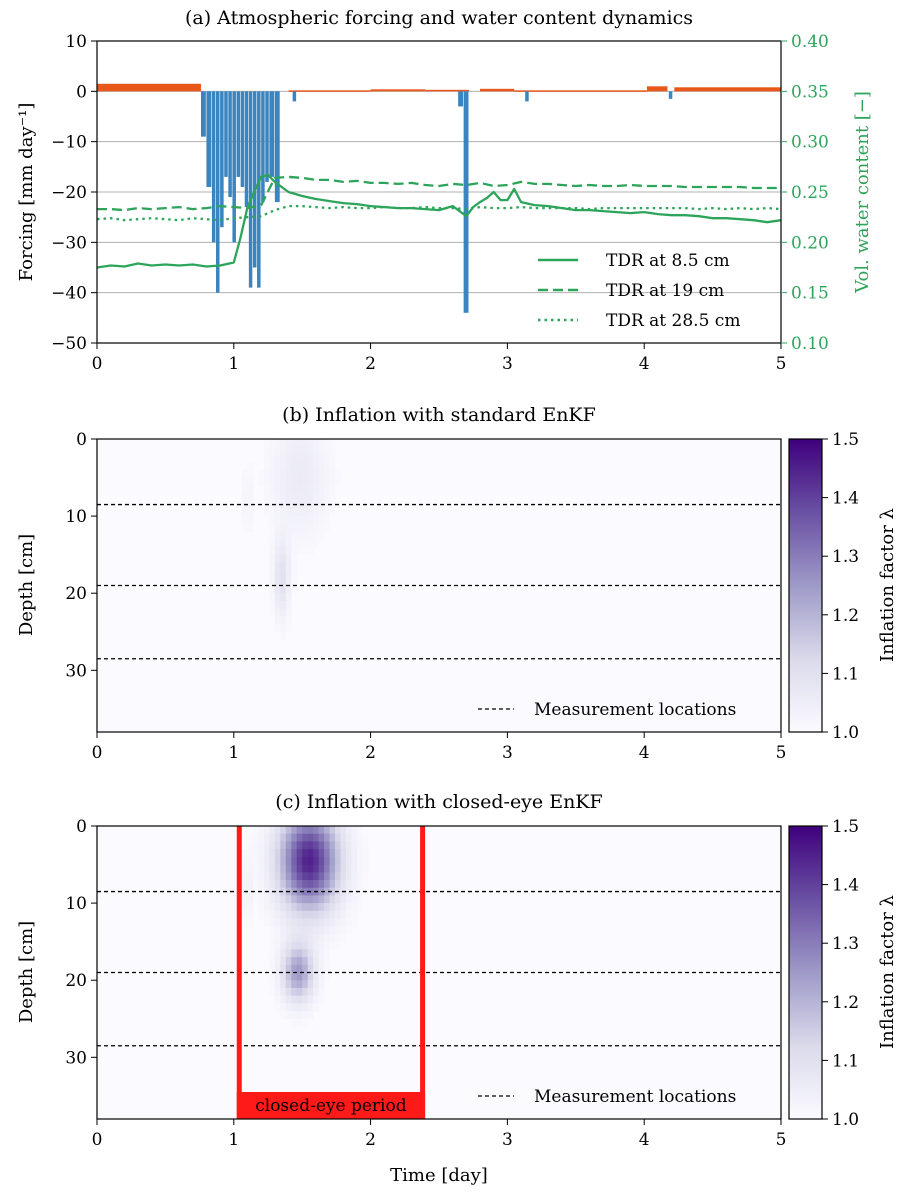 The image size is (901, 1192). Describe the element at coordinates (607, 1097) in the screenshot. I see `panel-c-legend: Measurement locations` at that location.